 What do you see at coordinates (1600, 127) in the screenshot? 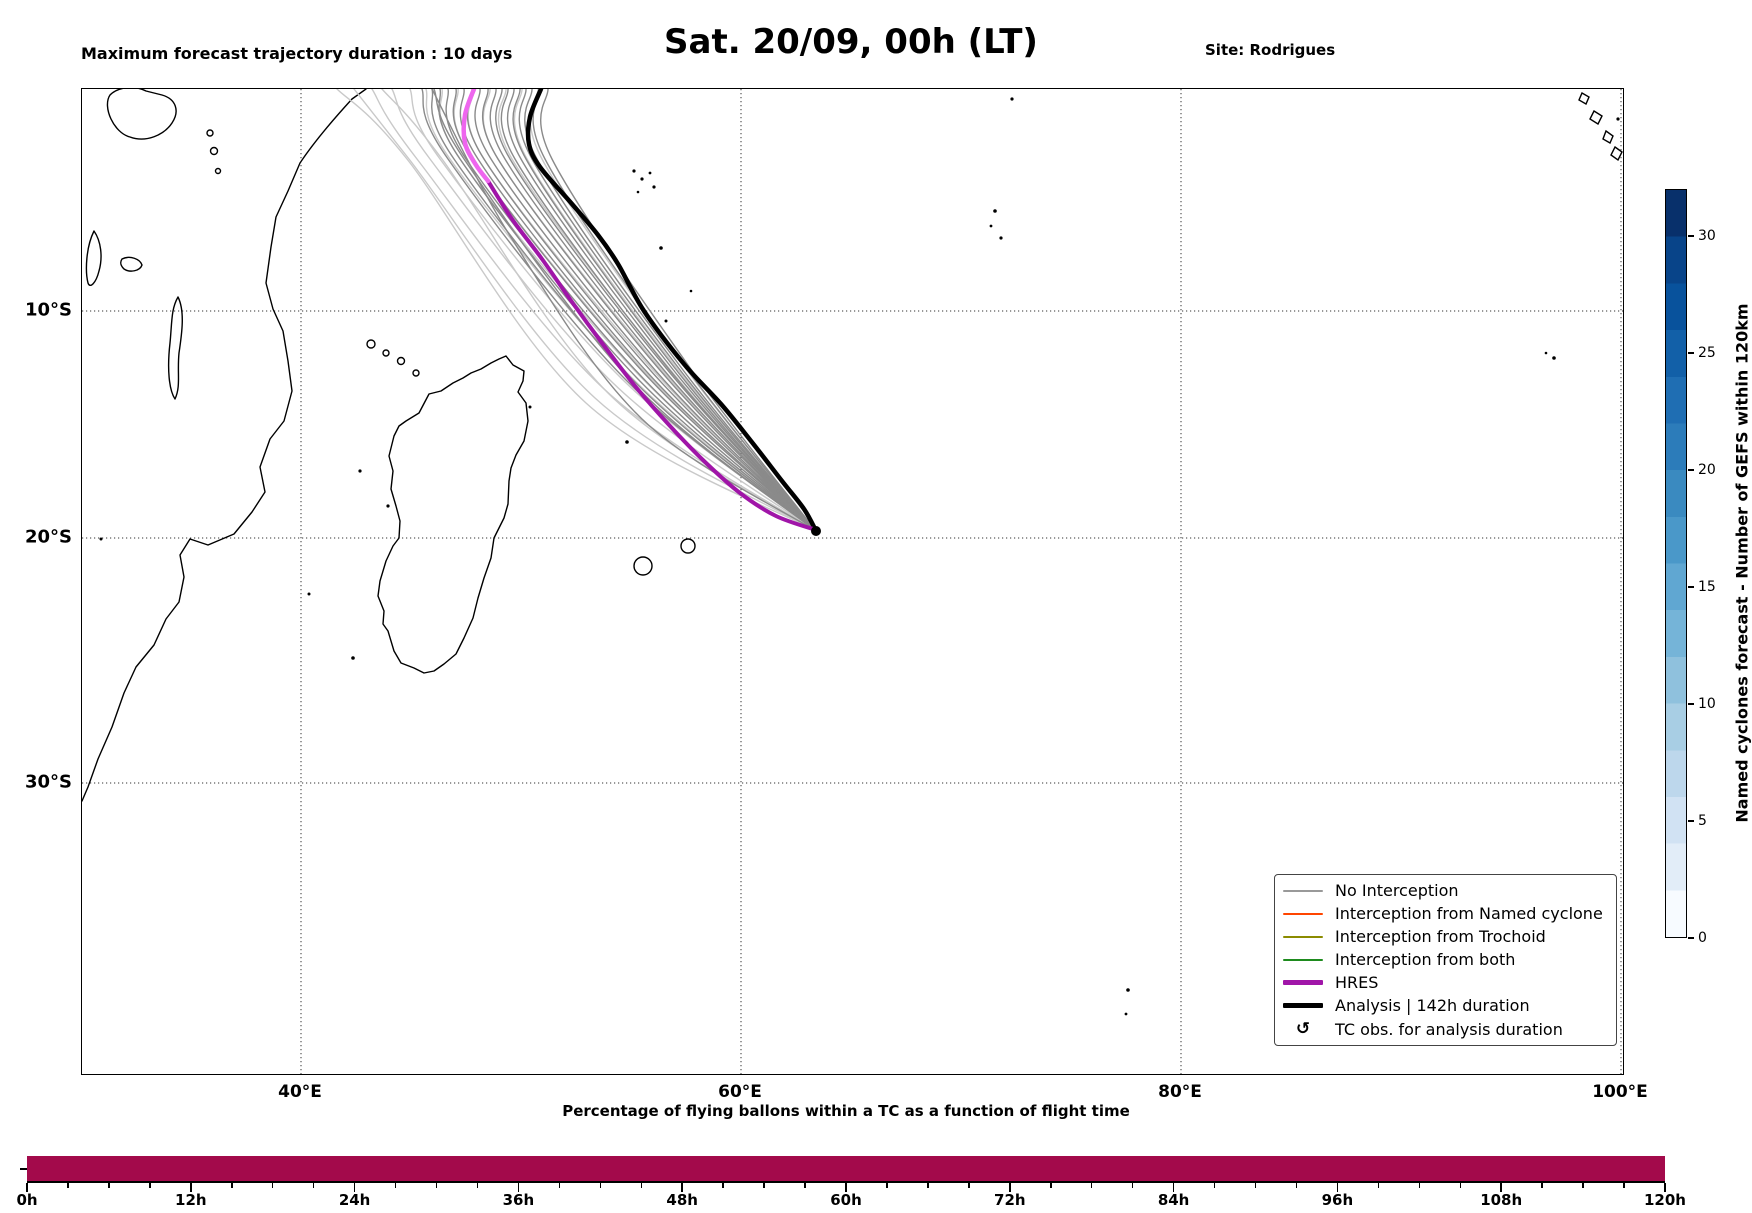
I see `sumatra-corner-islands` at bounding box center [1600, 127].